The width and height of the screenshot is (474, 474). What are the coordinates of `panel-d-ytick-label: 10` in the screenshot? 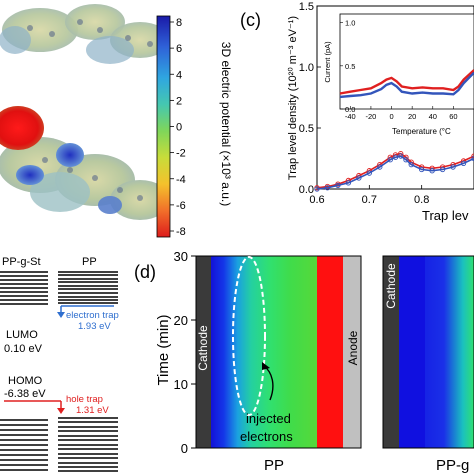 It's located at (181, 384).